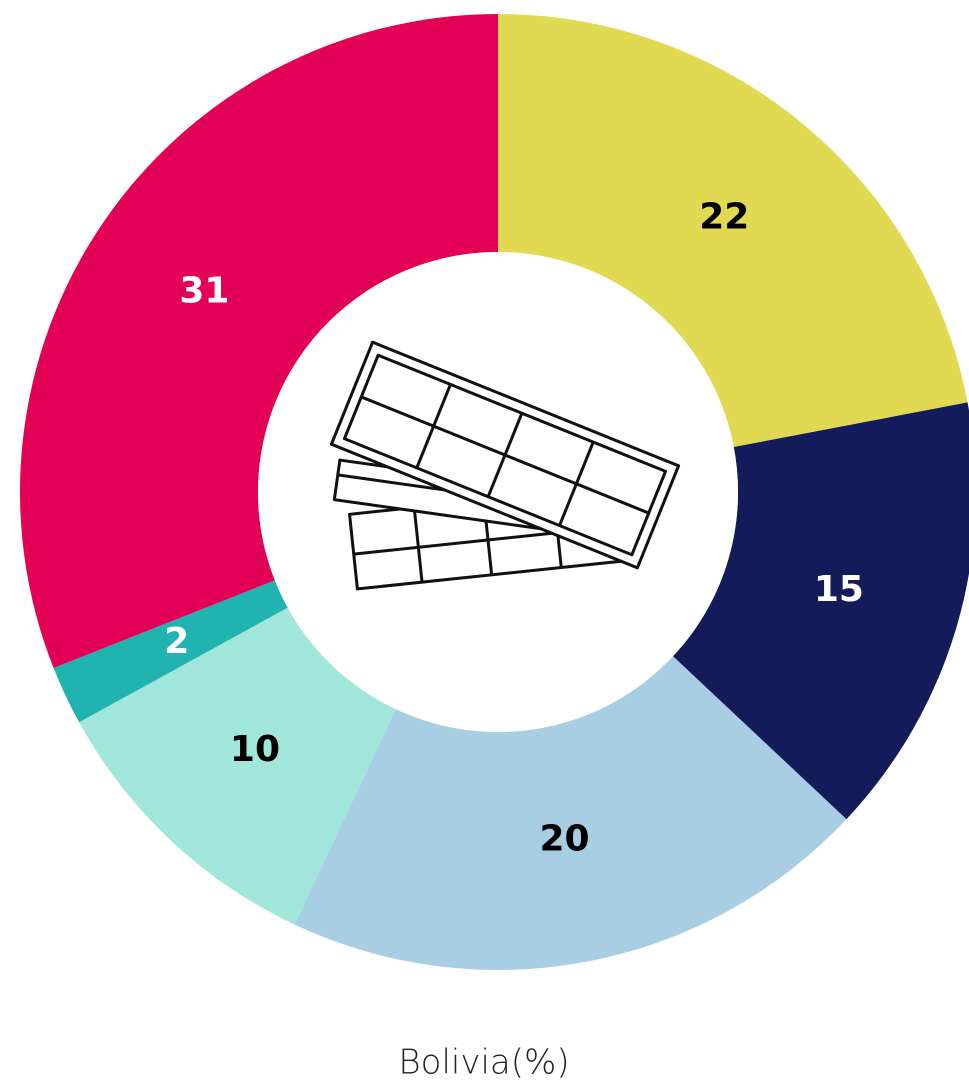  I want to click on chocolate-icon, so click(505, 465).